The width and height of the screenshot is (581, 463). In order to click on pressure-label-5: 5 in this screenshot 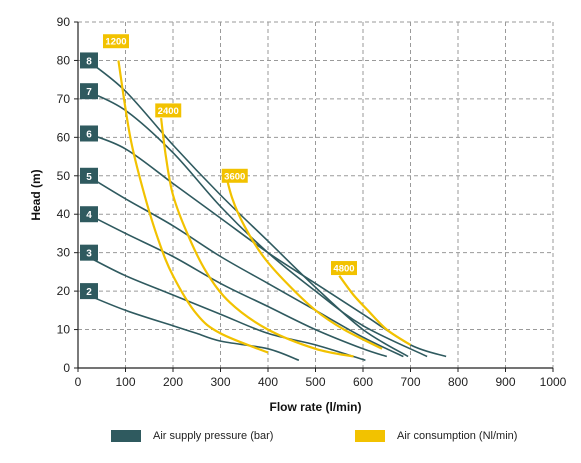, I will do `click(89, 175)`.